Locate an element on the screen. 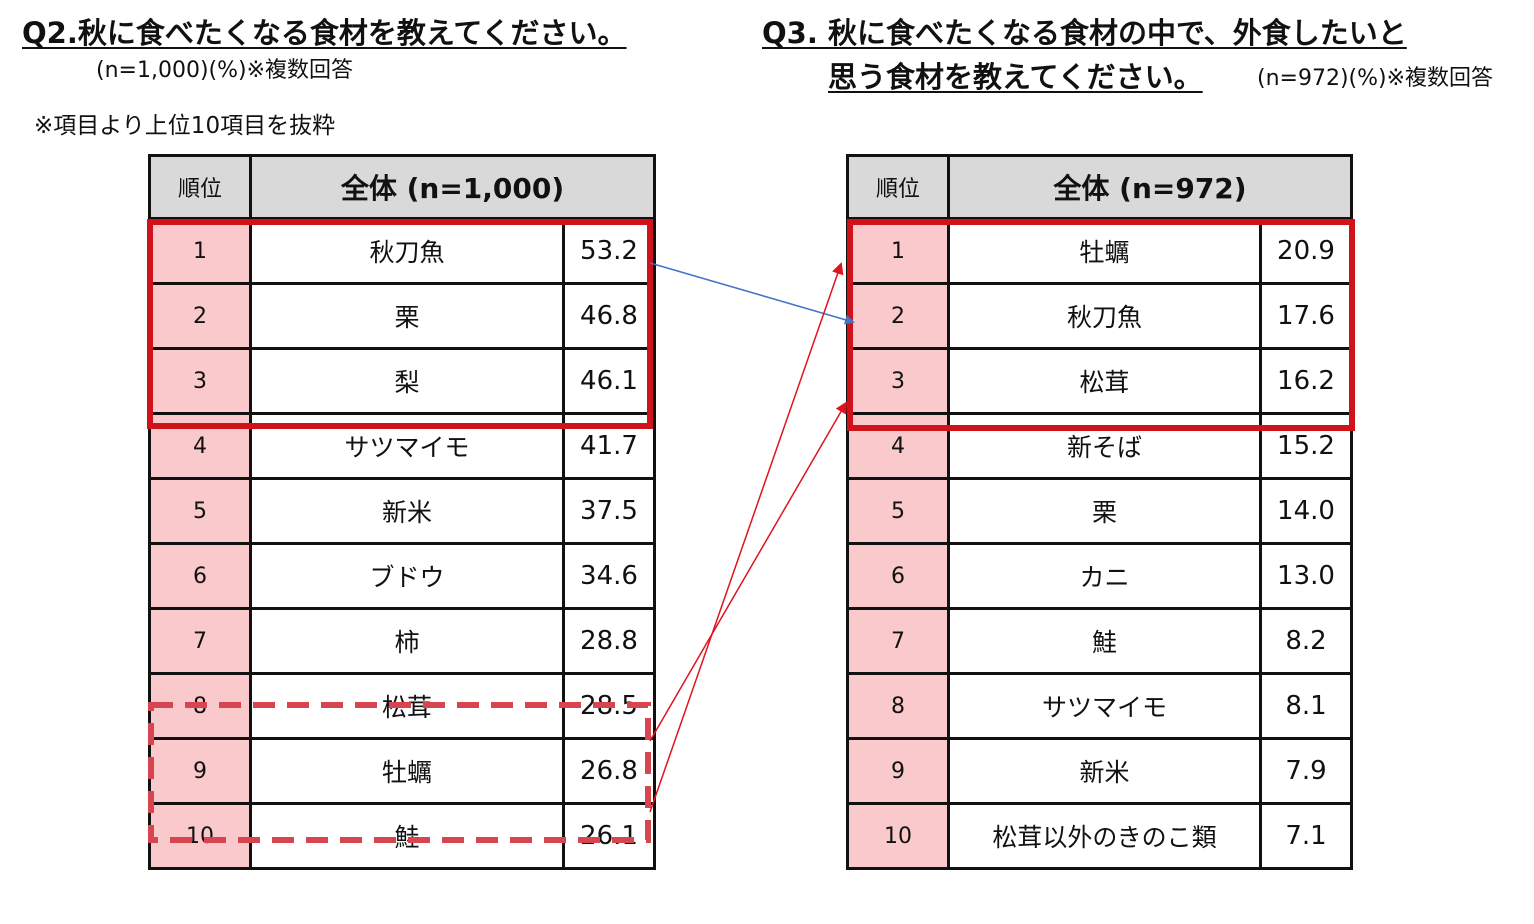 This screenshot has width=1534, height=924. value-cell: 8.2 is located at coordinates (1306, 641).